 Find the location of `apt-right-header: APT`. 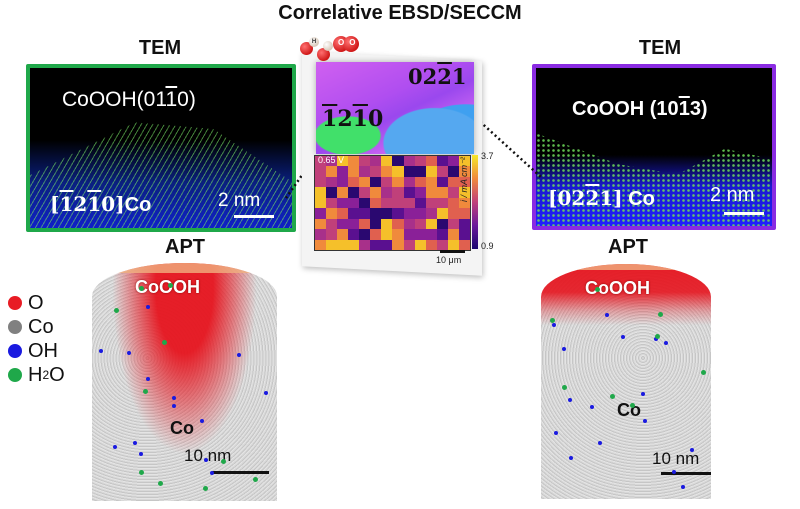

apt-right-header: APT is located at coordinates (628, 247).